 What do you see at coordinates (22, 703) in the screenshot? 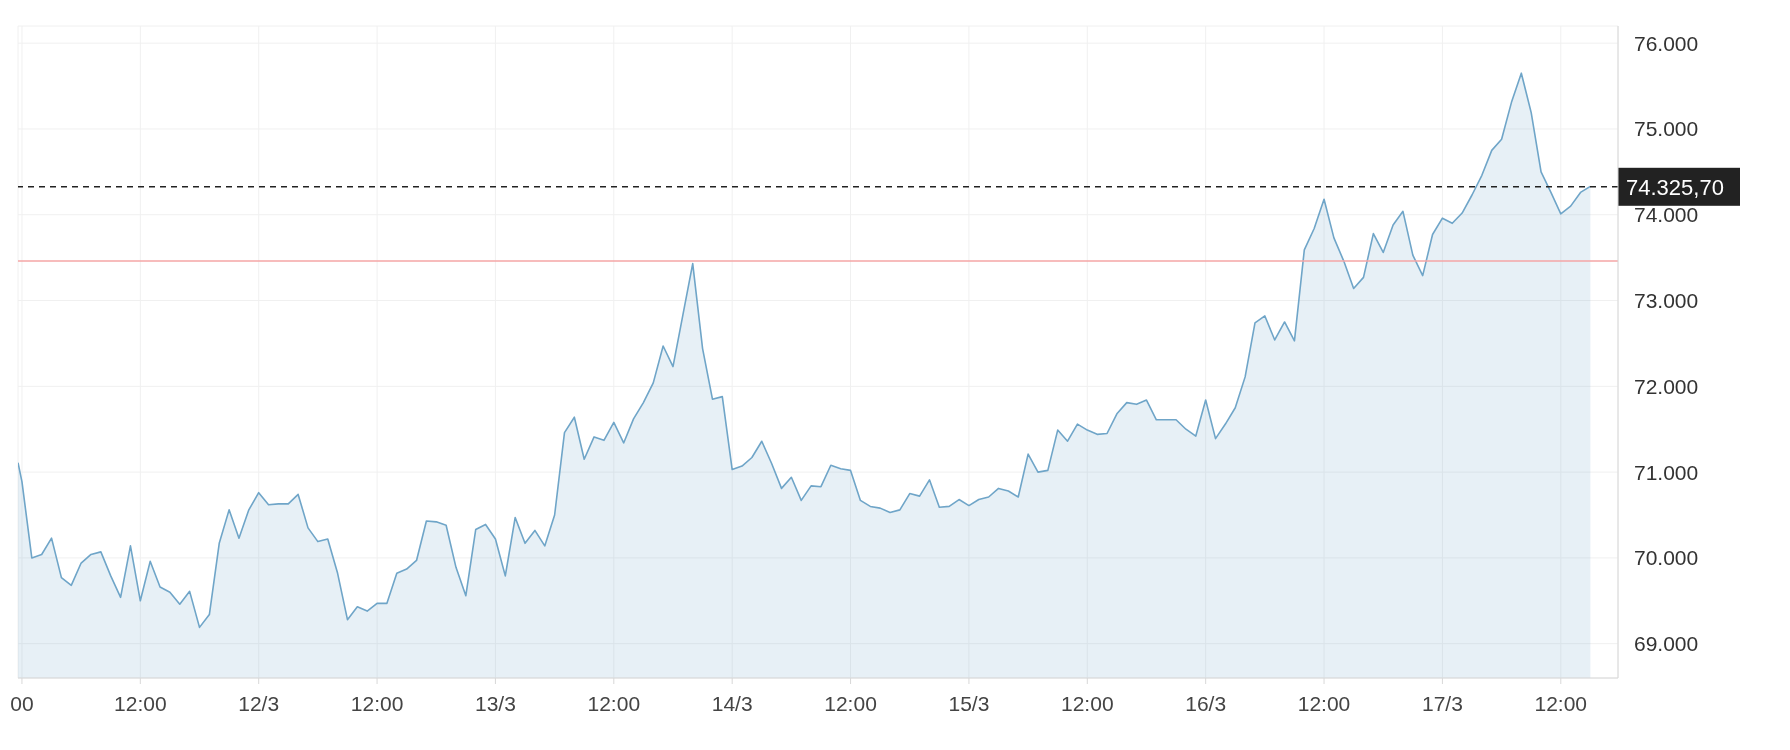
I see `x-tick-label: 00` at bounding box center [22, 703].